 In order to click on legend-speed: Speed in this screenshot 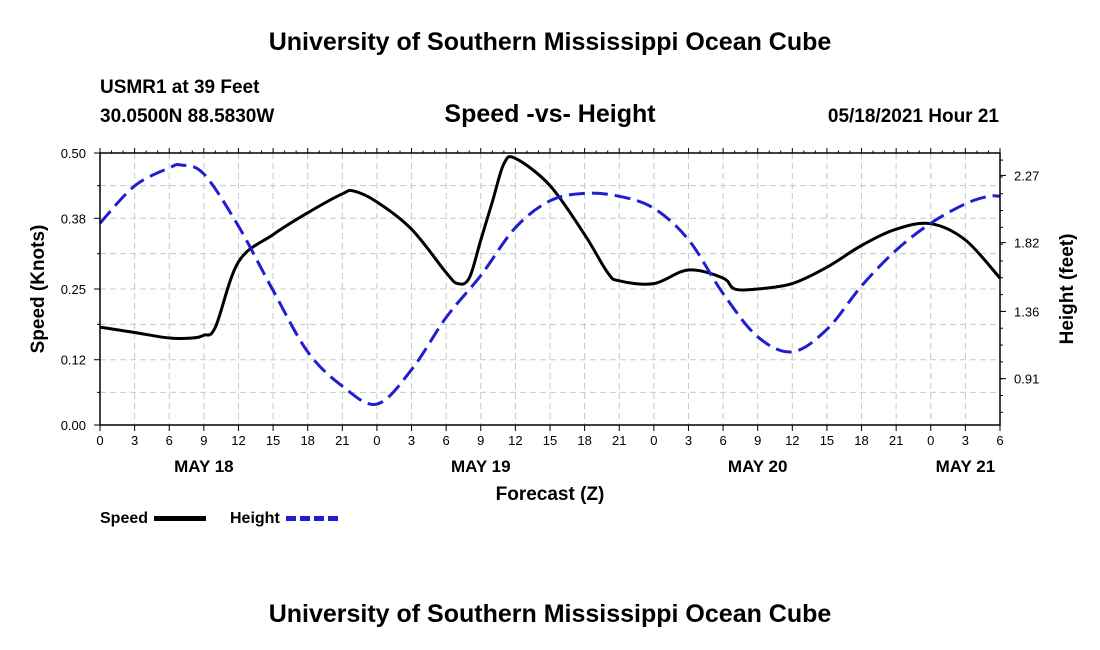, I will do `click(153, 519)`.